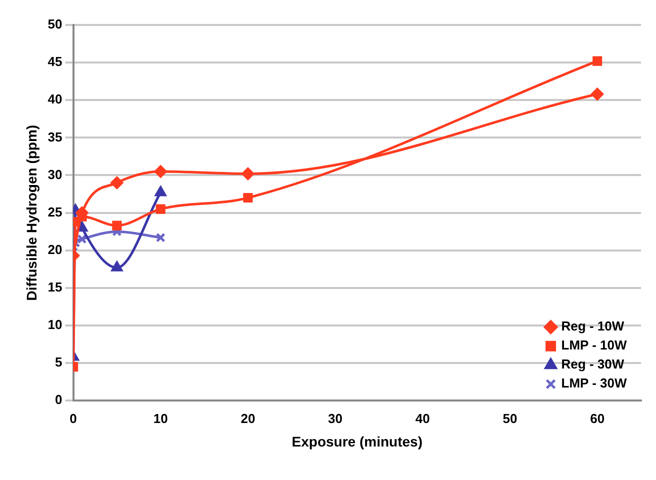  What do you see at coordinates (160, 418) in the screenshot?
I see `x-tick-label: 10` at bounding box center [160, 418].